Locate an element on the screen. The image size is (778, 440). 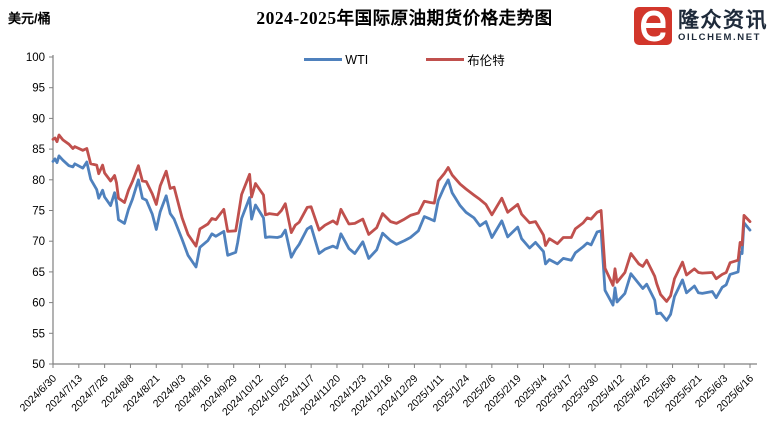
y-tick-label: 90 is located at coordinates (38, 119).